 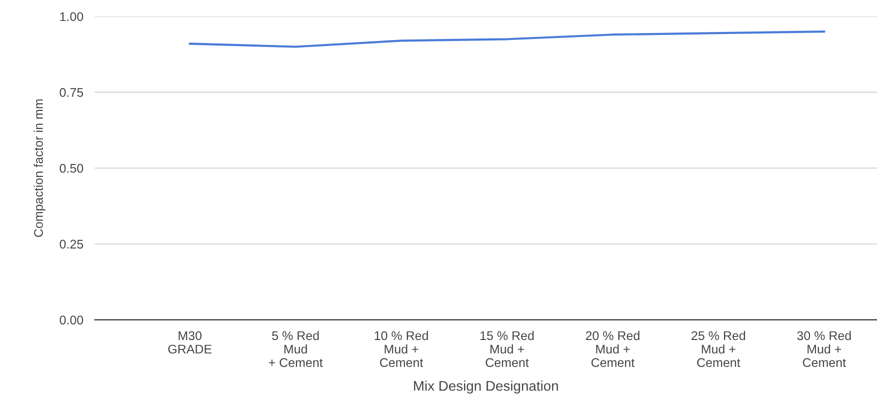 I want to click on x-tick-label: 25 % Red Mud + Cement, so click(x=719, y=349).